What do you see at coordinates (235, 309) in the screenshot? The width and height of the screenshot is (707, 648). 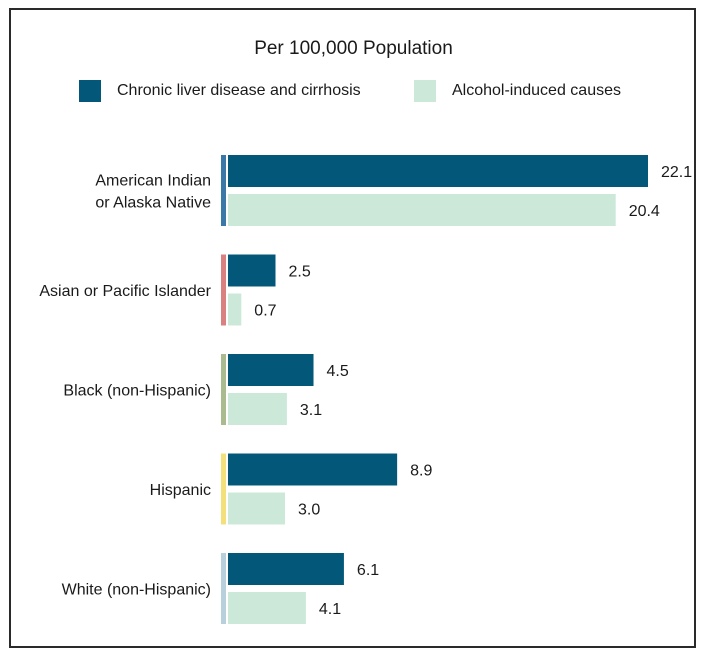 I see `bar-series1-cat1` at bounding box center [235, 309].